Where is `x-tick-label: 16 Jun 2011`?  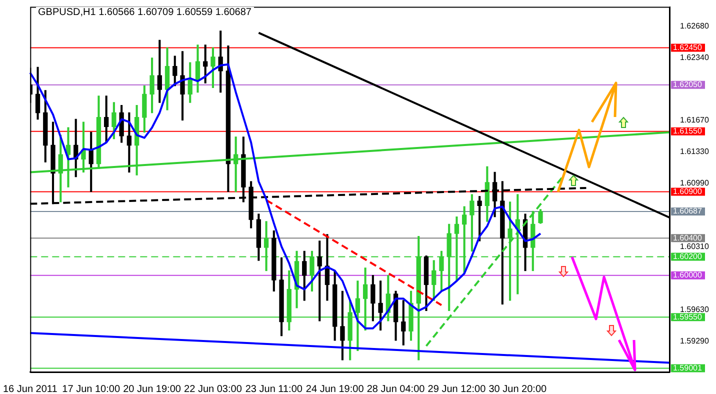
x-tick-label: 16 Jun 2011 is located at coordinates (30, 389).